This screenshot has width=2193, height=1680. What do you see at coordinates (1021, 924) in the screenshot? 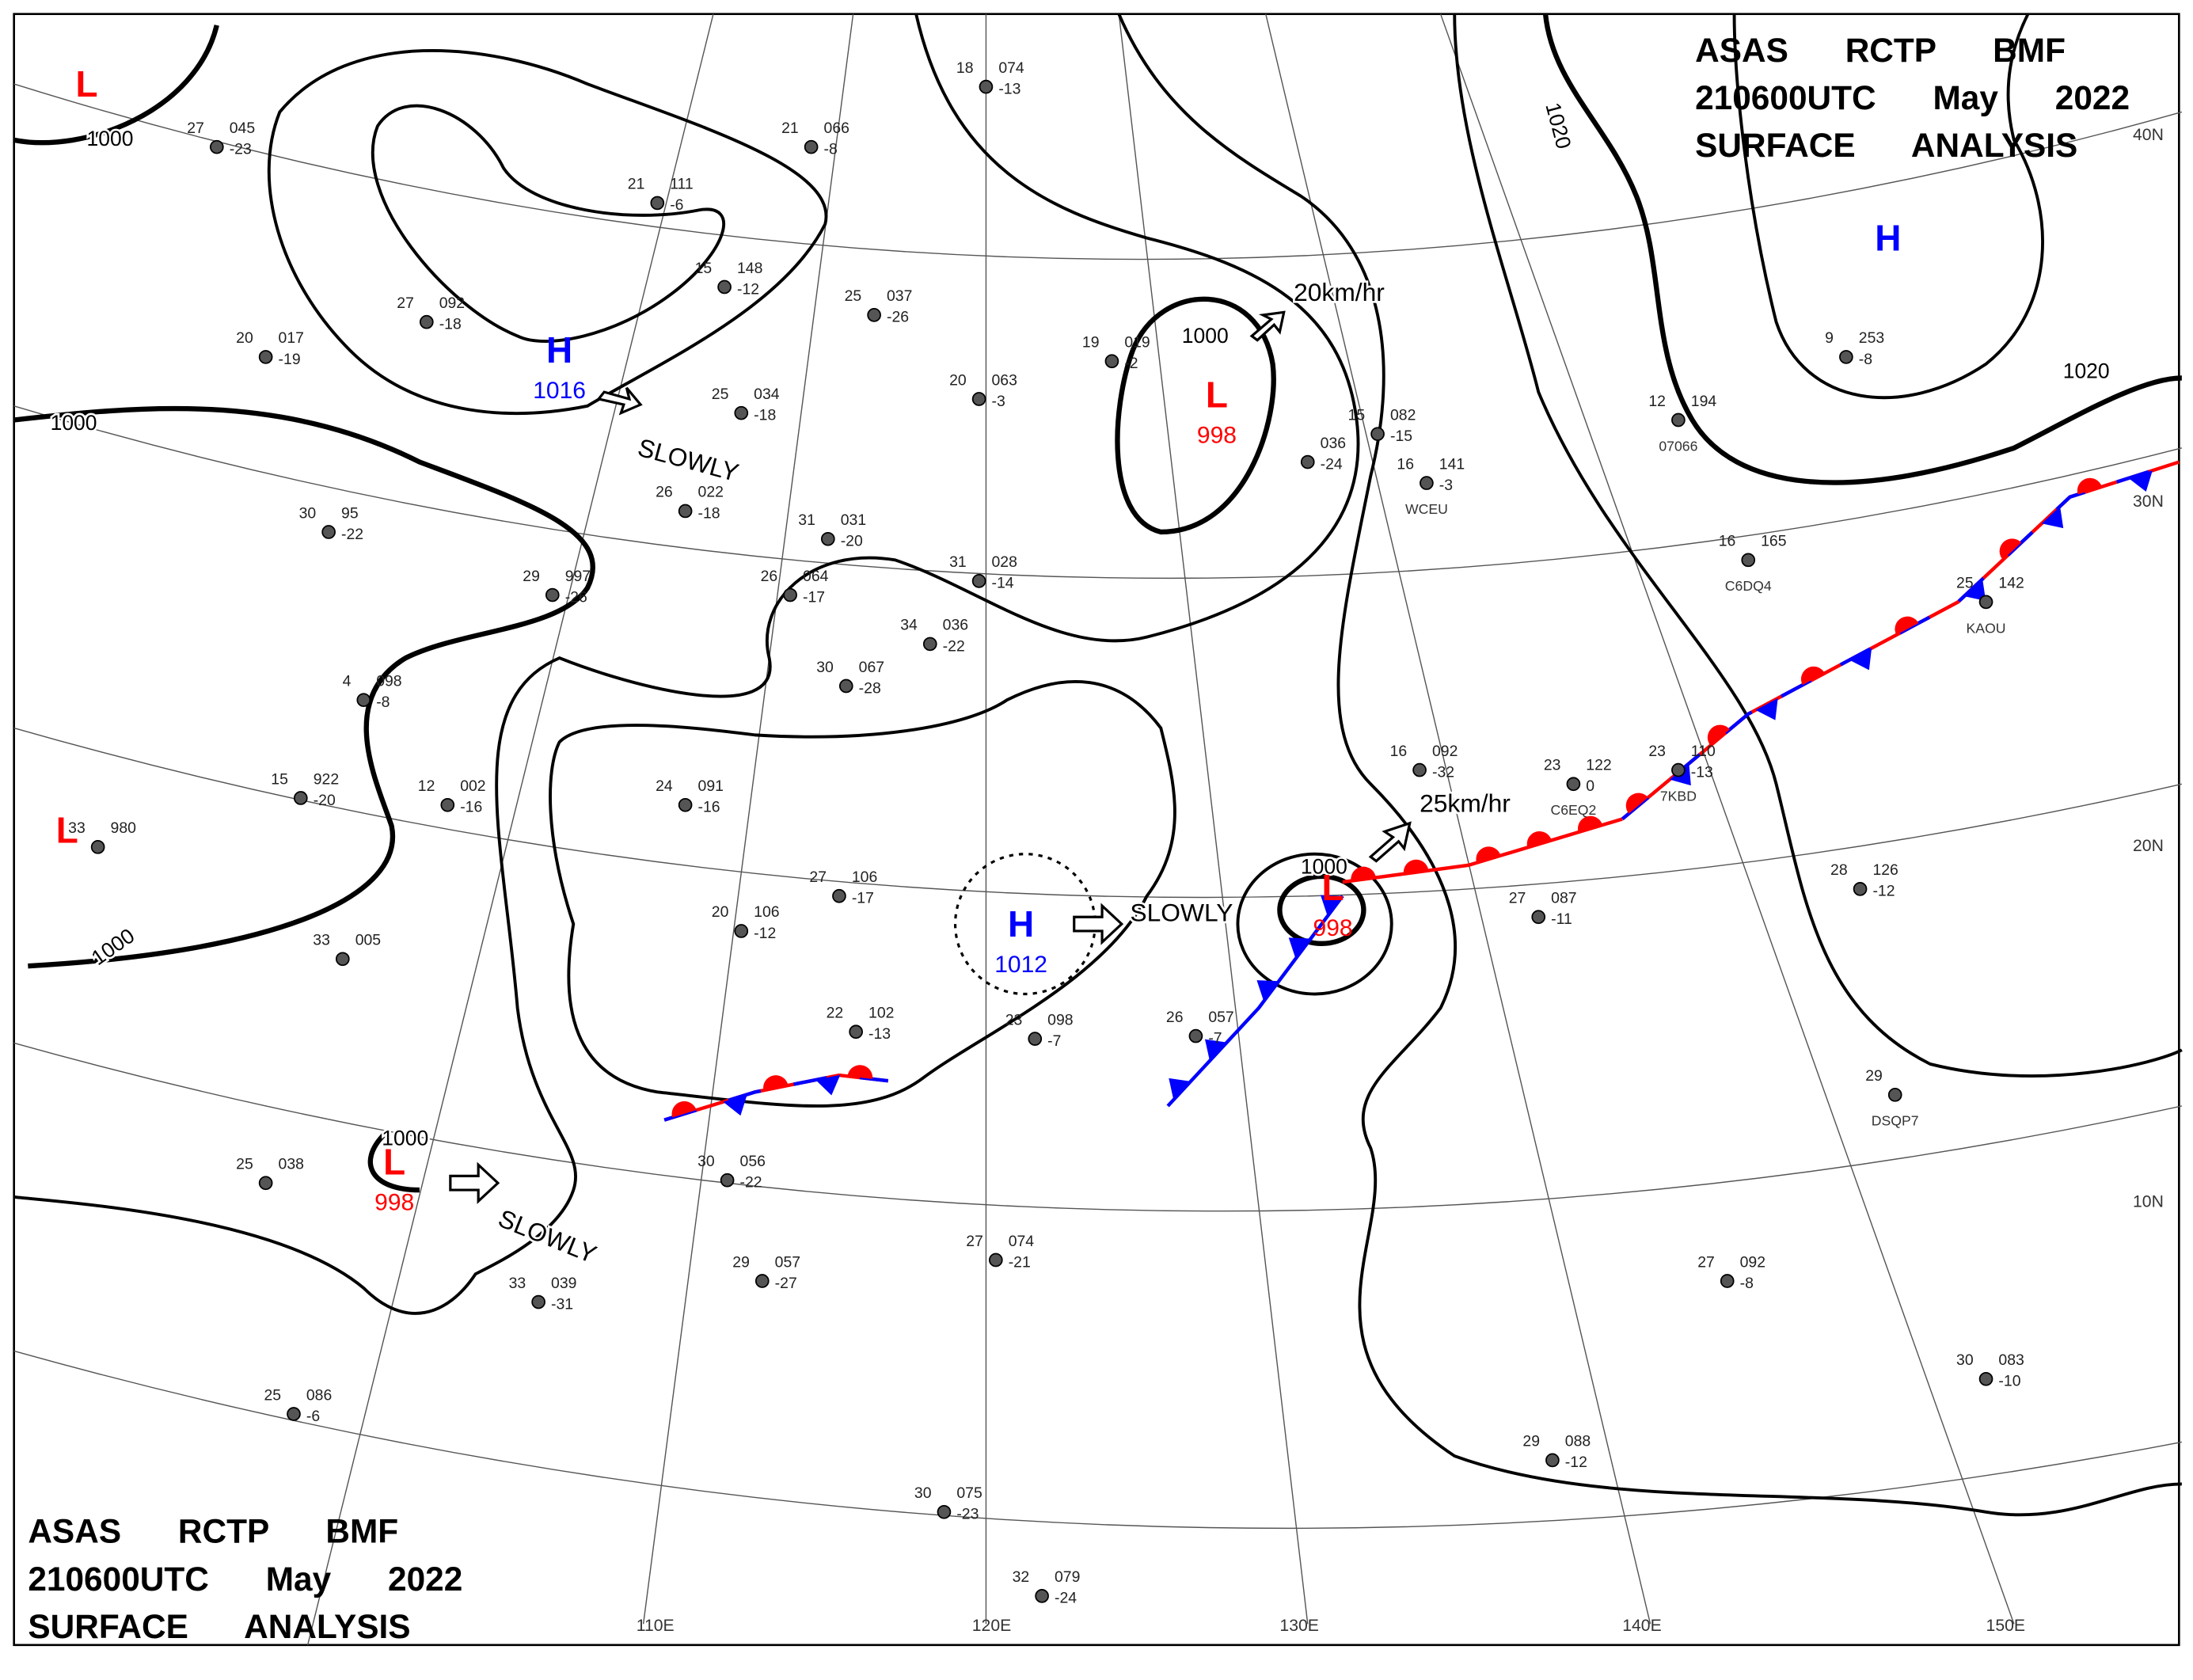
I see `center-symbol: H` at bounding box center [1021, 924].